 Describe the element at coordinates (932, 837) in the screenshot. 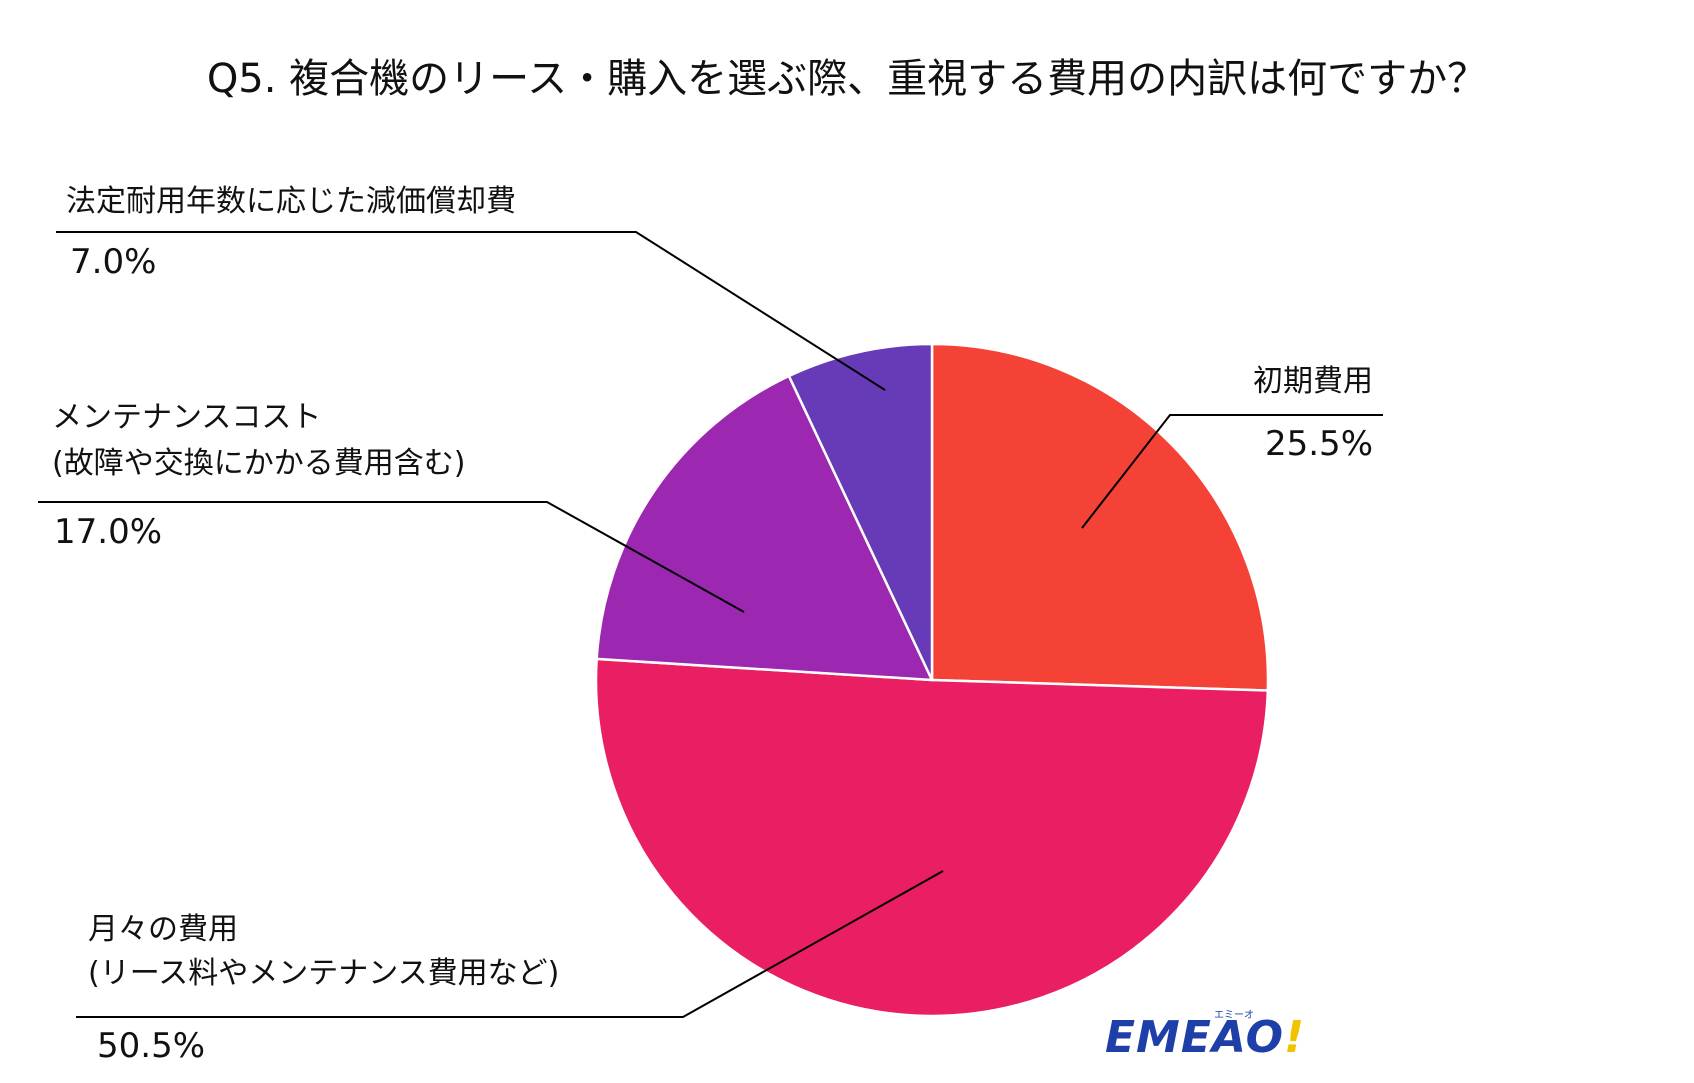

I see `slice-monthly-cost` at that location.